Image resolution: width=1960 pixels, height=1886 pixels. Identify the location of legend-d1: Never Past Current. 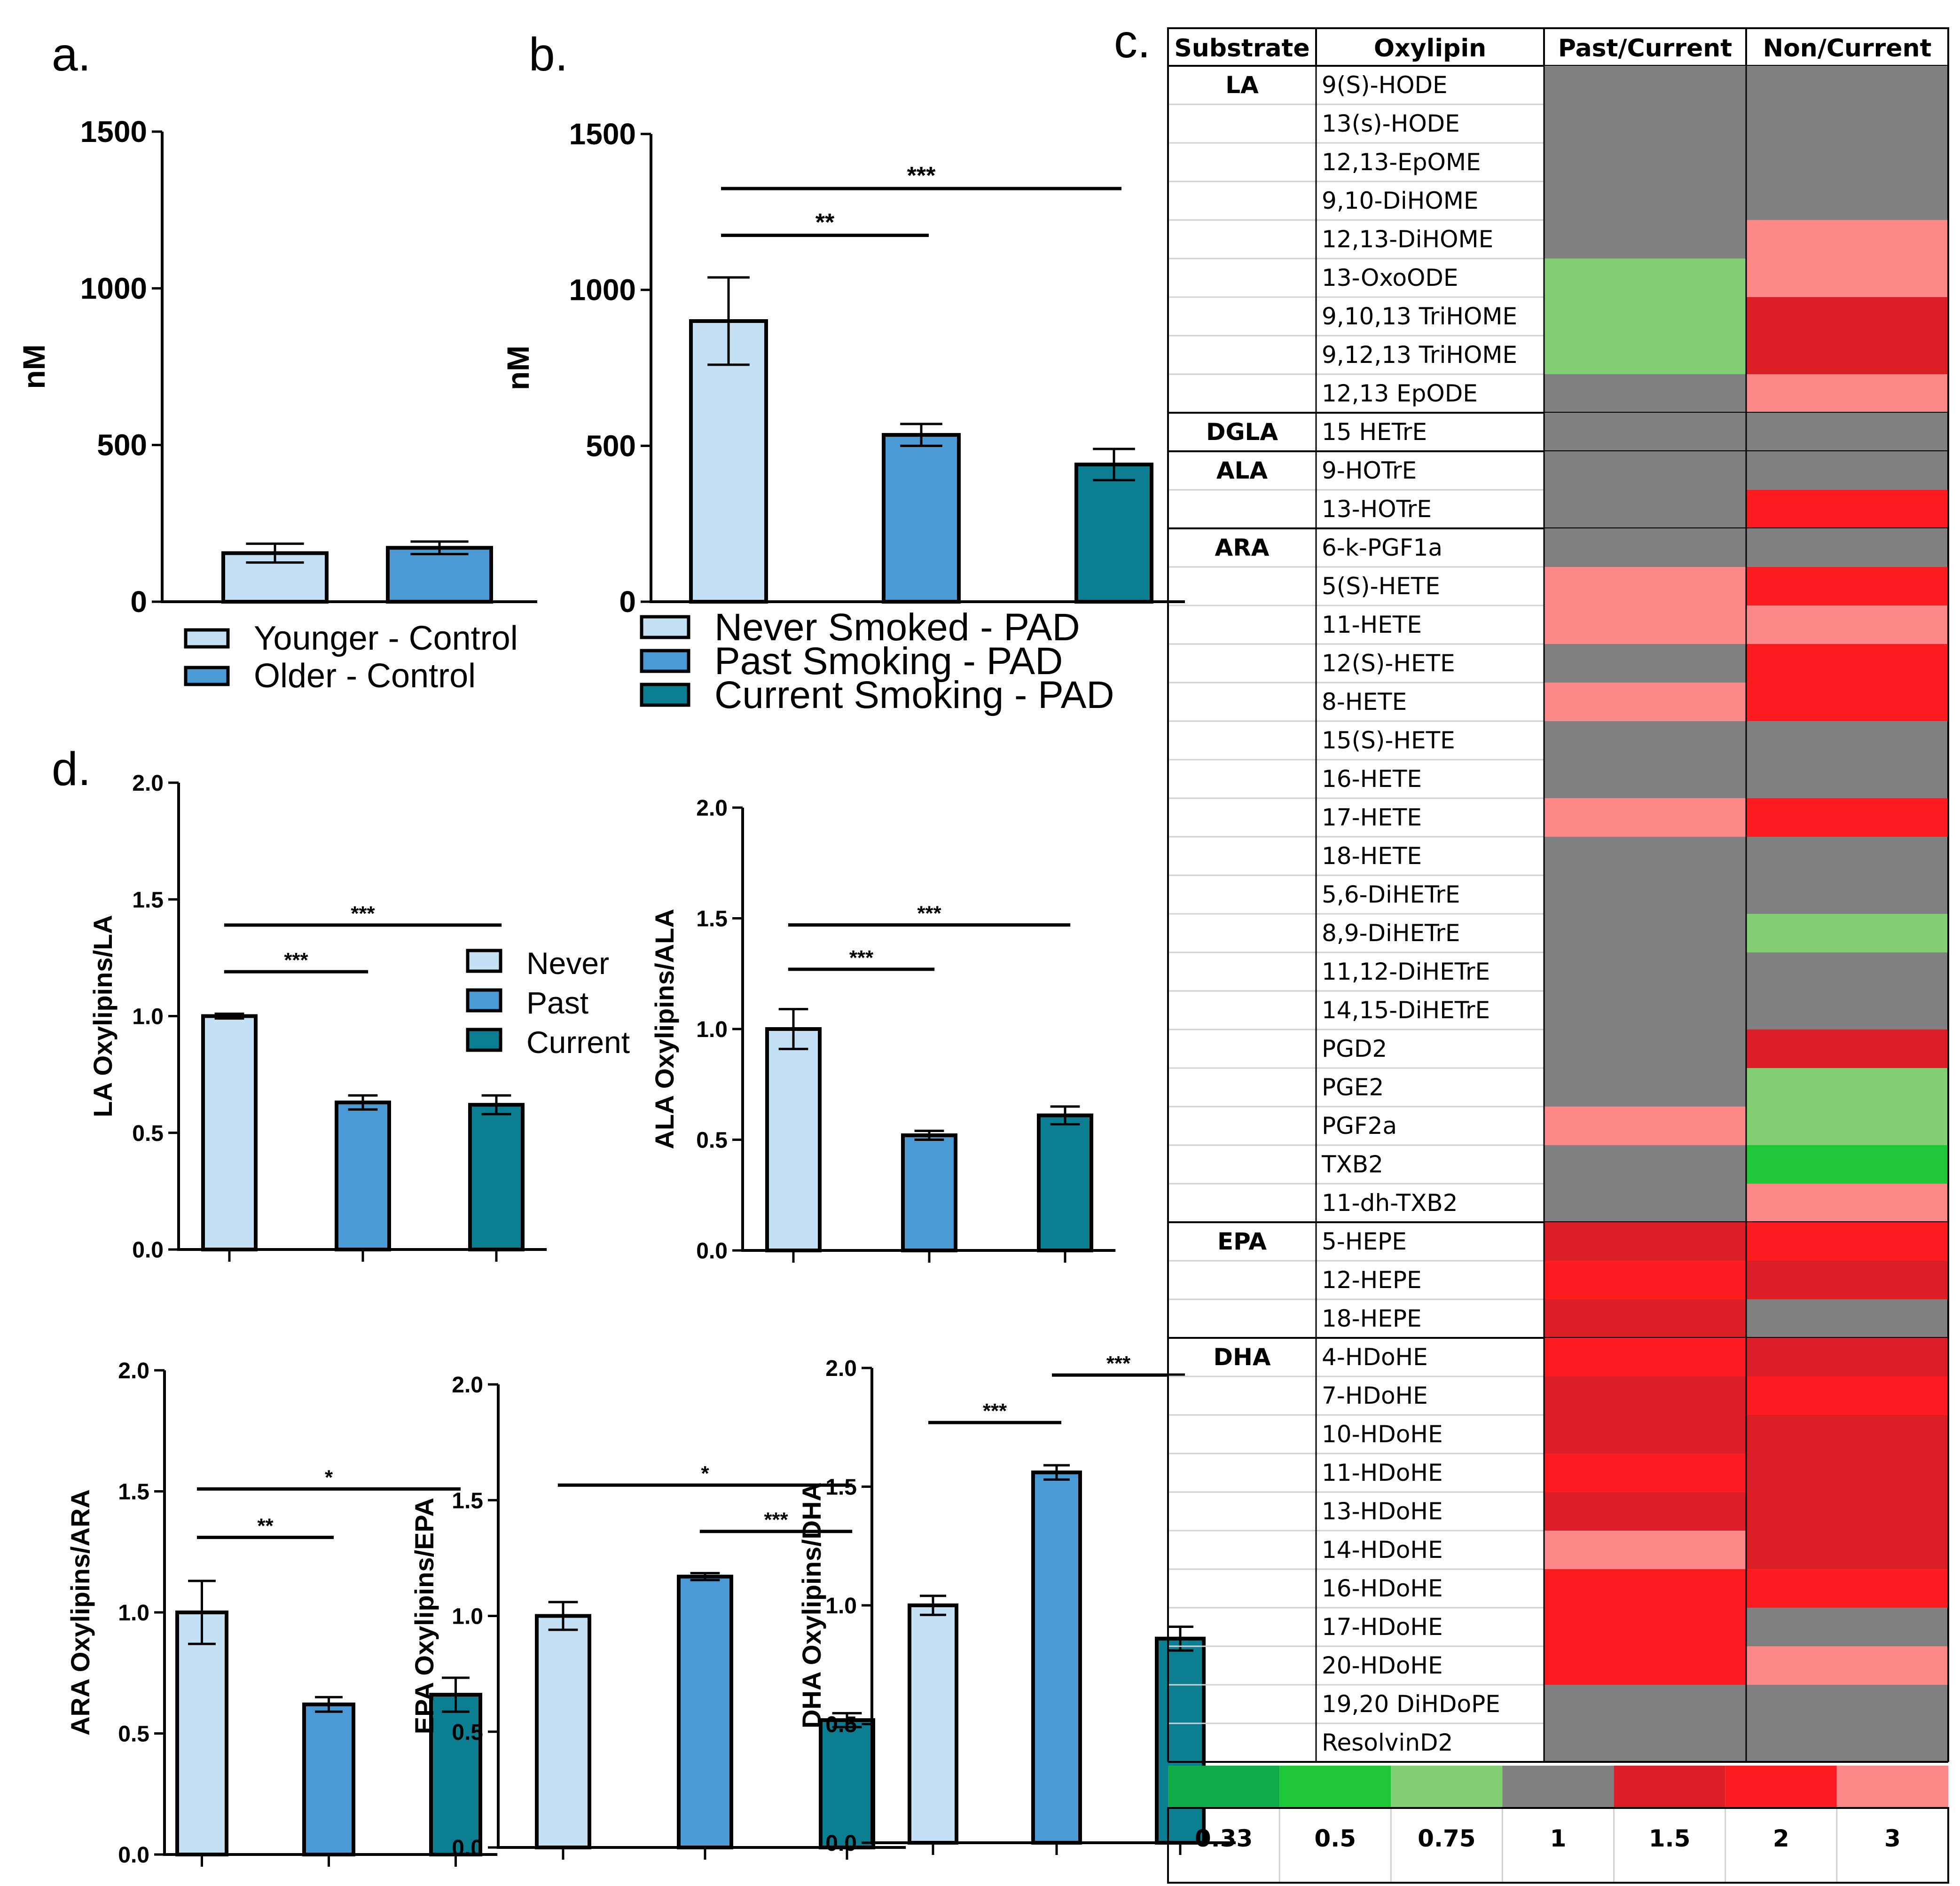
(548, 1003).